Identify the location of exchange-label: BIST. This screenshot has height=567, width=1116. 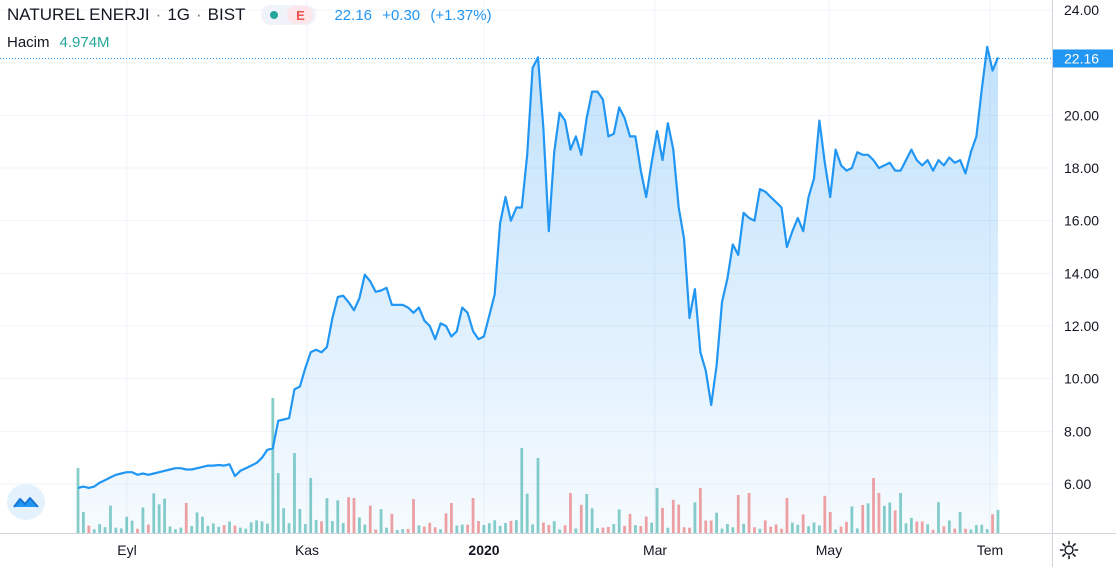
(226, 14).